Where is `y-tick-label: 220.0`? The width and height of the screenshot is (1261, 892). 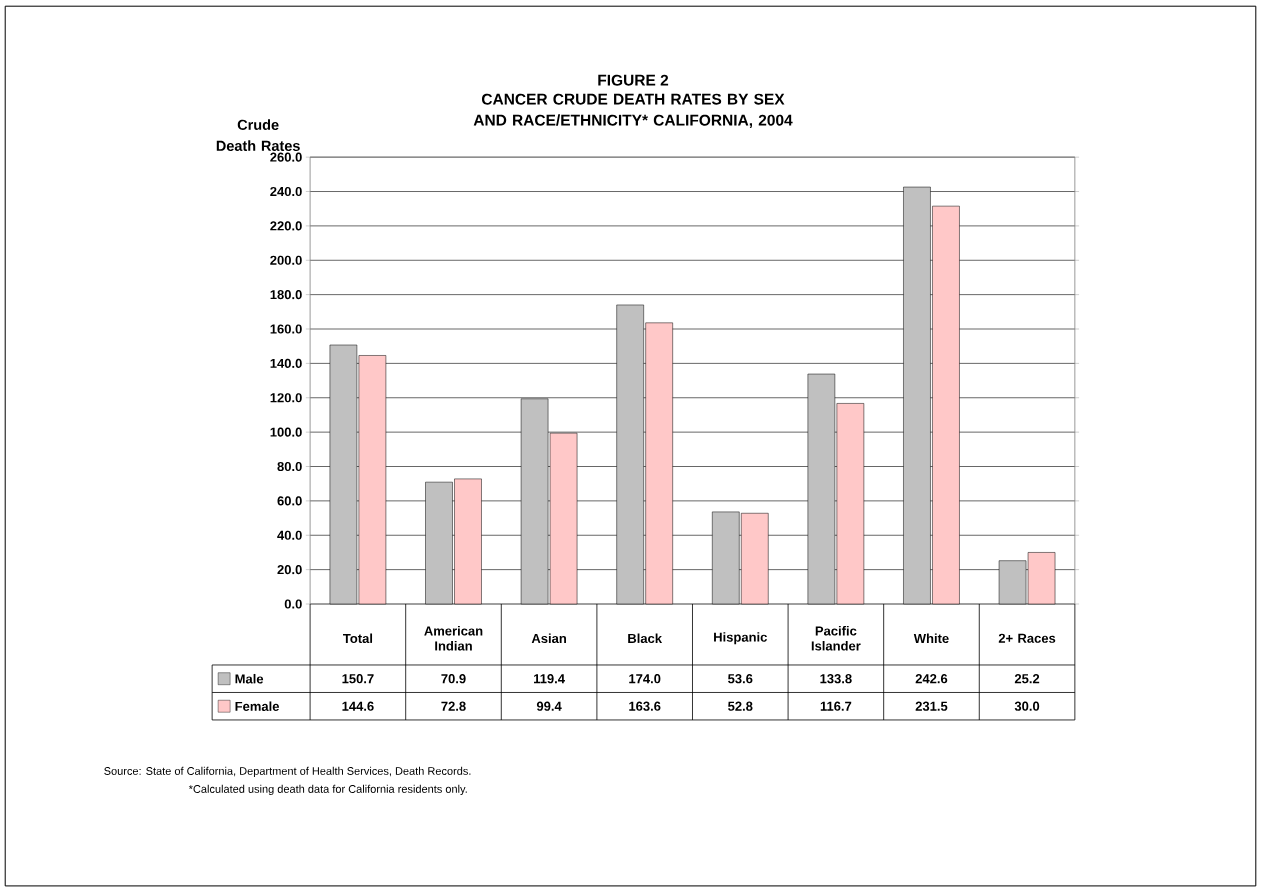
y-tick-label: 220.0 is located at coordinates (286, 226).